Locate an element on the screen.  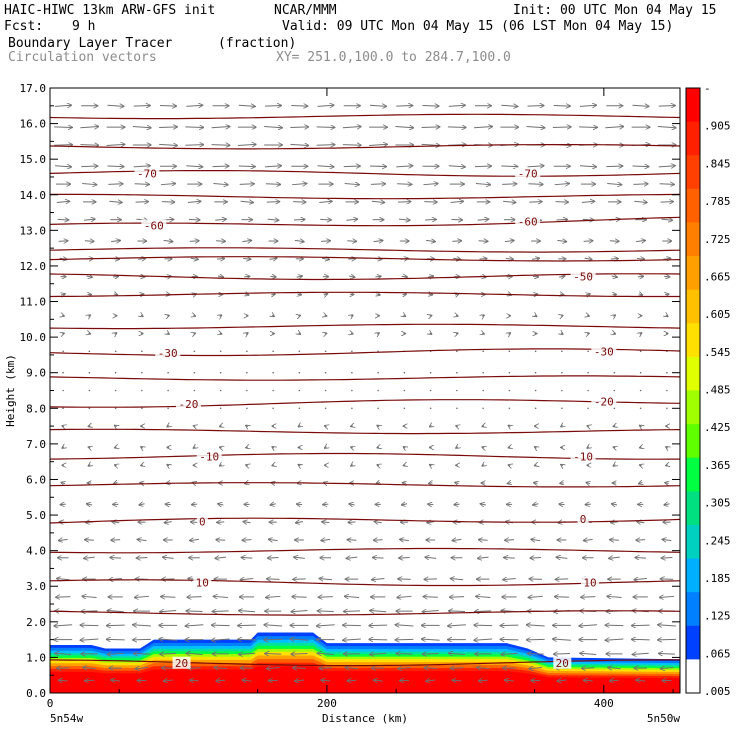
contour-label: 10 is located at coordinates (202, 583).